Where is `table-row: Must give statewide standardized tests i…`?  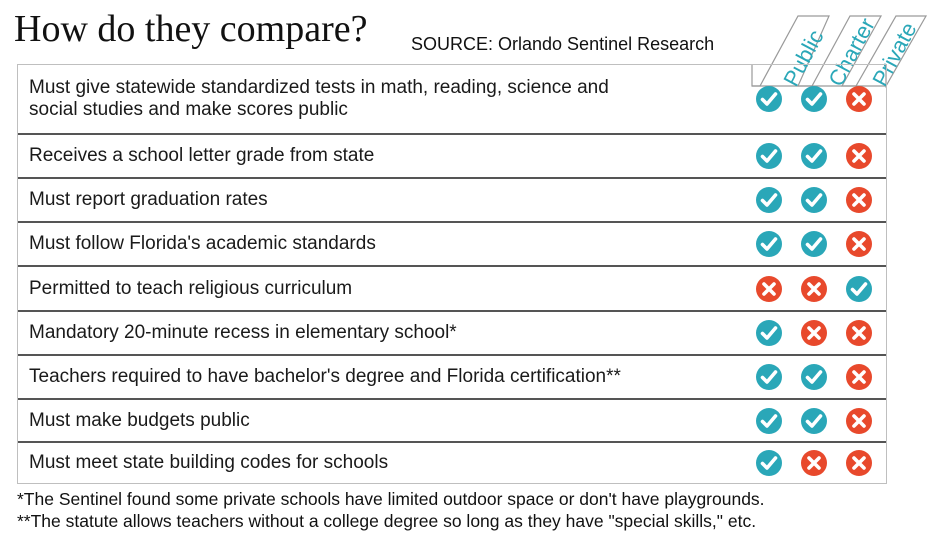
table-row: Must give statewide standardized tests i… is located at coordinates (452, 99).